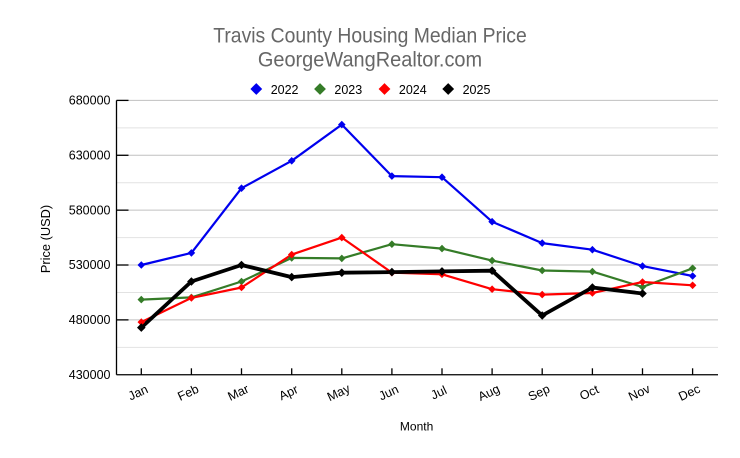 The width and height of the screenshot is (740, 458). What do you see at coordinates (90, 265) in the screenshot?
I see `svg-text: 530000` at bounding box center [90, 265].